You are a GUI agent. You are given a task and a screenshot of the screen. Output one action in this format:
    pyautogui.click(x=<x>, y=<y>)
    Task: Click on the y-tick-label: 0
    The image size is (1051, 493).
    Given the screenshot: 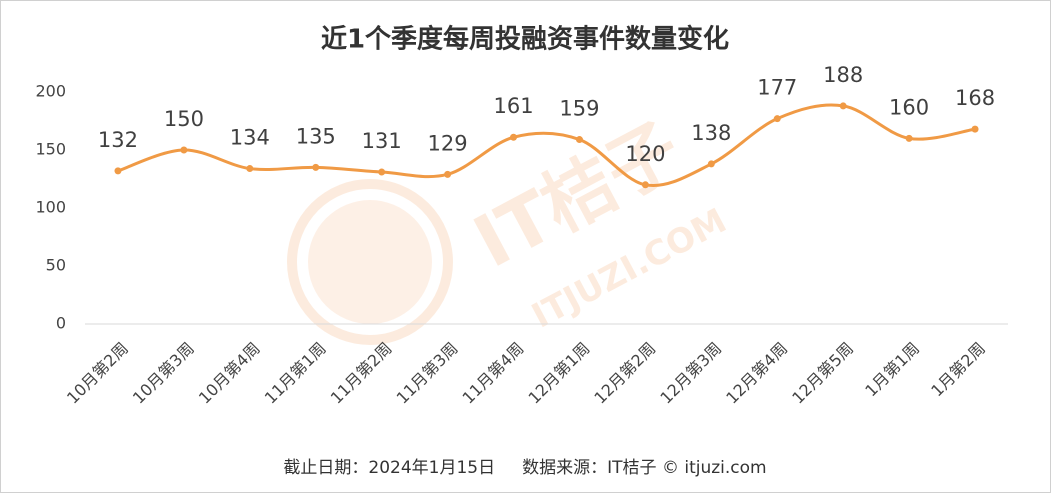 What is the action you would take?
    pyautogui.click(x=61, y=323)
    